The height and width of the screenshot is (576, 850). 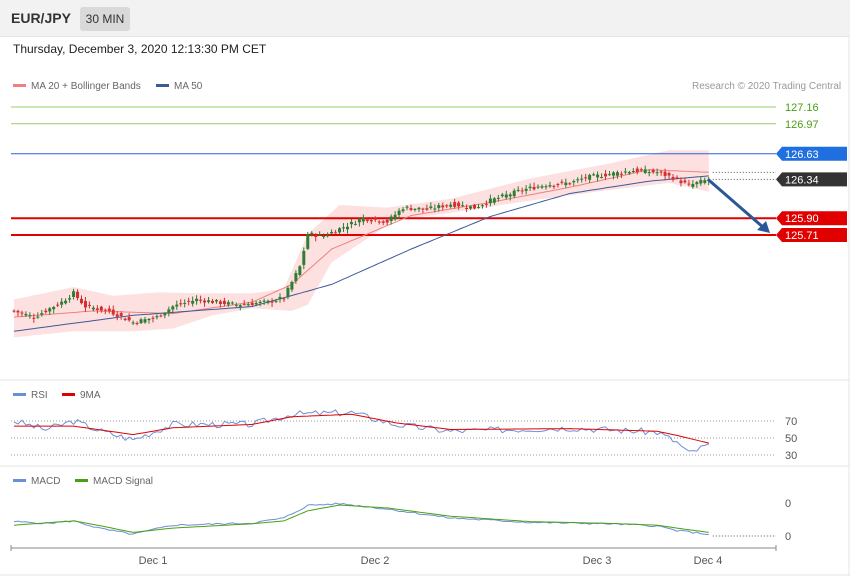 What do you see at coordinates (802, 125) in the screenshot?
I see `level-label-126.97: 126.97` at bounding box center [802, 125].